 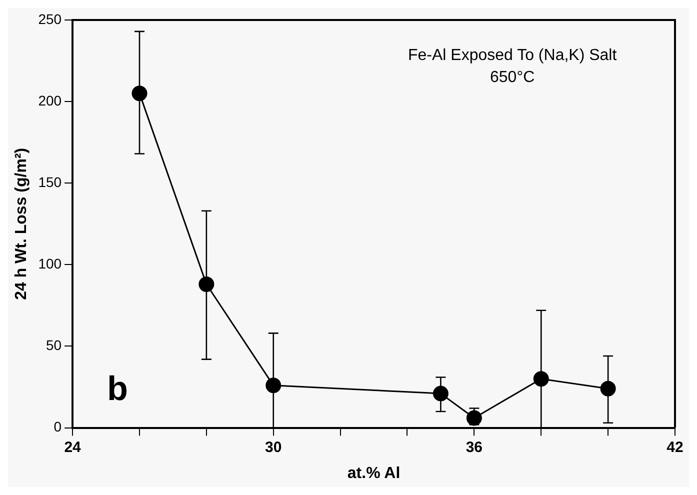 I want to click on x-tick-label: 30, so click(x=273, y=447).